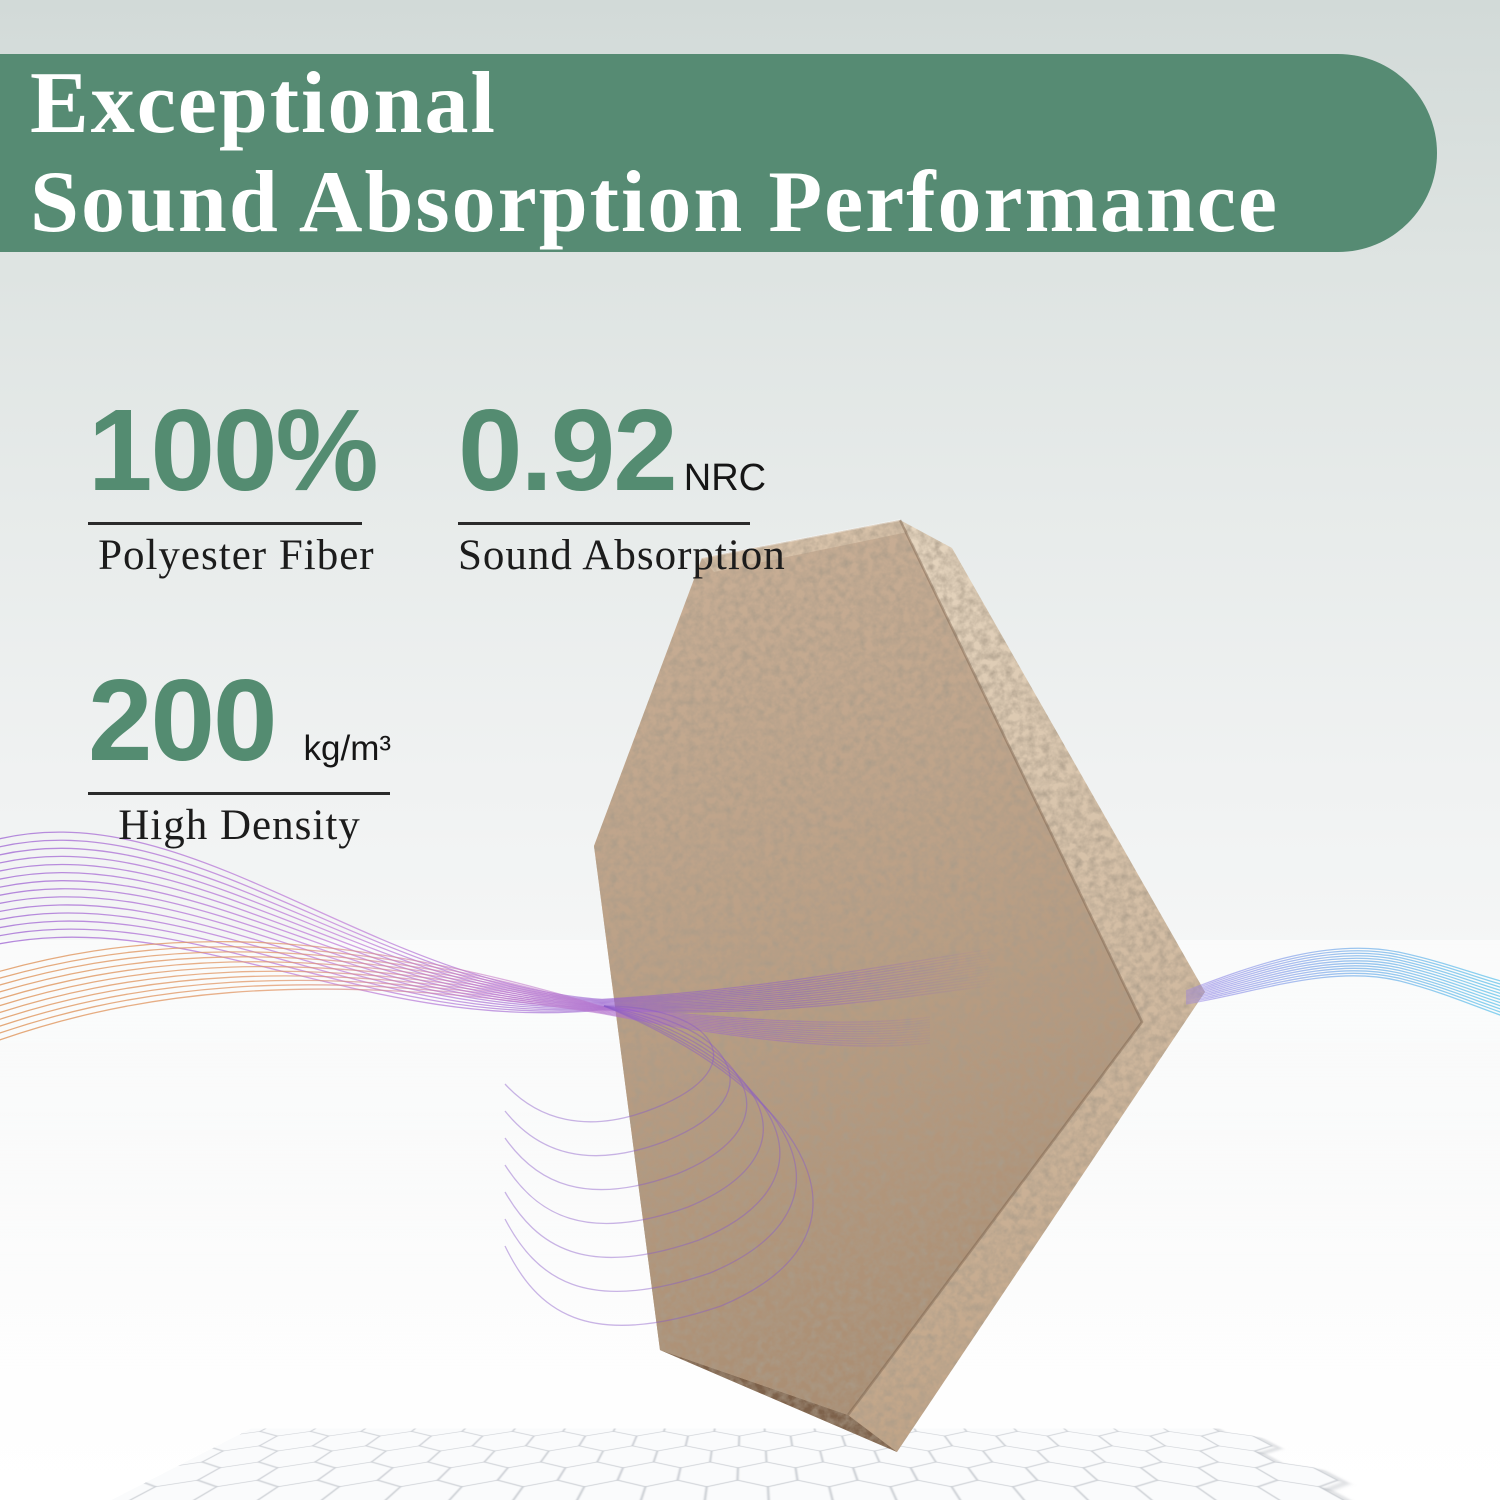 This screenshot has width=1500, height=1500. What do you see at coordinates (654, 202) in the screenshot?
I see `headline-line2: Sound Absorption Performance` at bounding box center [654, 202].